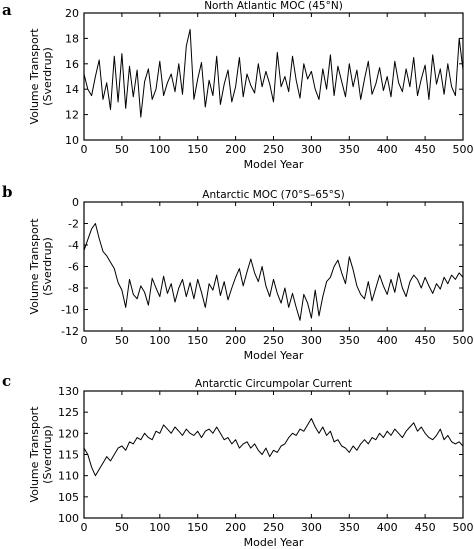  What do you see at coordinates (273, 6) in the screenshot?
I see `panel-title: North Atlantic MOC (45°N)` at bounding box center [273, 6].